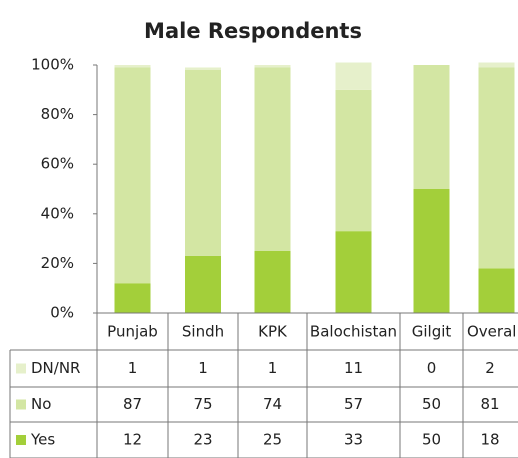 The image size is (518, 458). Describe the element at coordinates (491, 332) in the screenshot. I see `x-tick-label: Overal` at that location.